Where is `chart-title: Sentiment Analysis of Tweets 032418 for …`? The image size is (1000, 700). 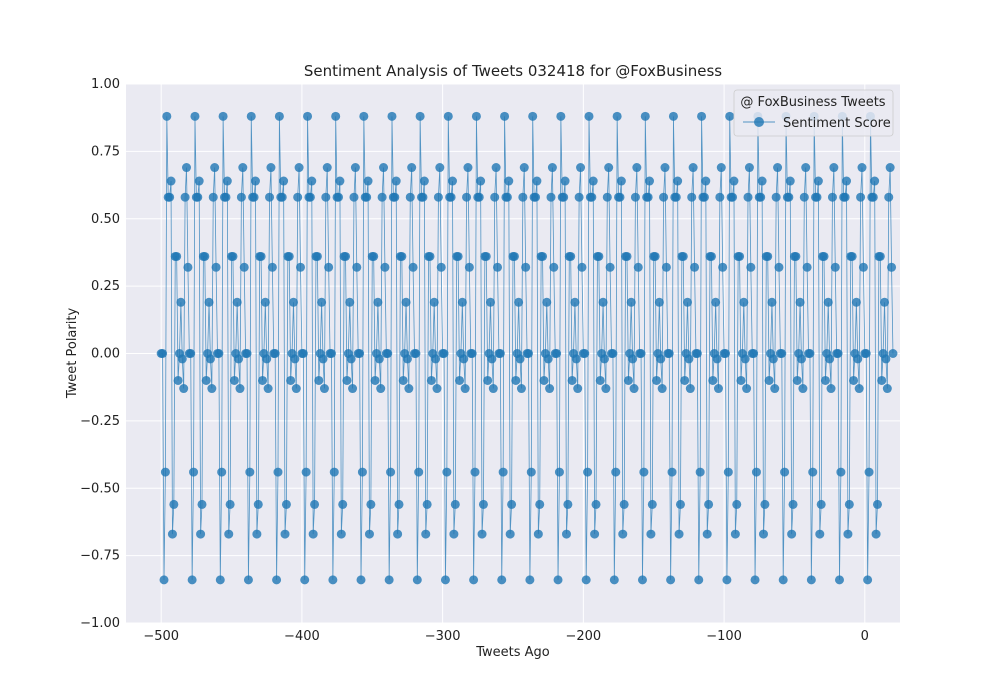 chart-title: Sentiment Analysis of Tweets 032418 for … is located at coordinates (513, 71).